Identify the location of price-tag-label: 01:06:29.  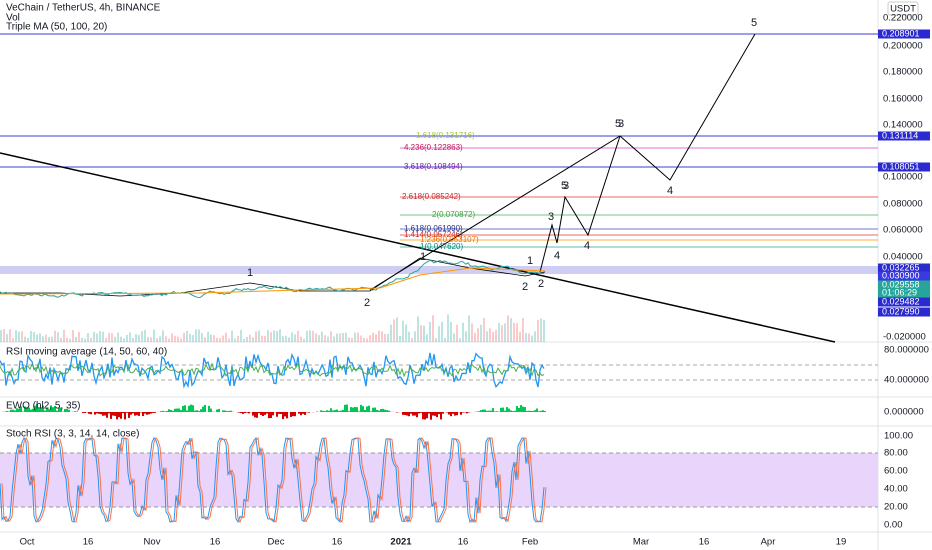
(899, 292).